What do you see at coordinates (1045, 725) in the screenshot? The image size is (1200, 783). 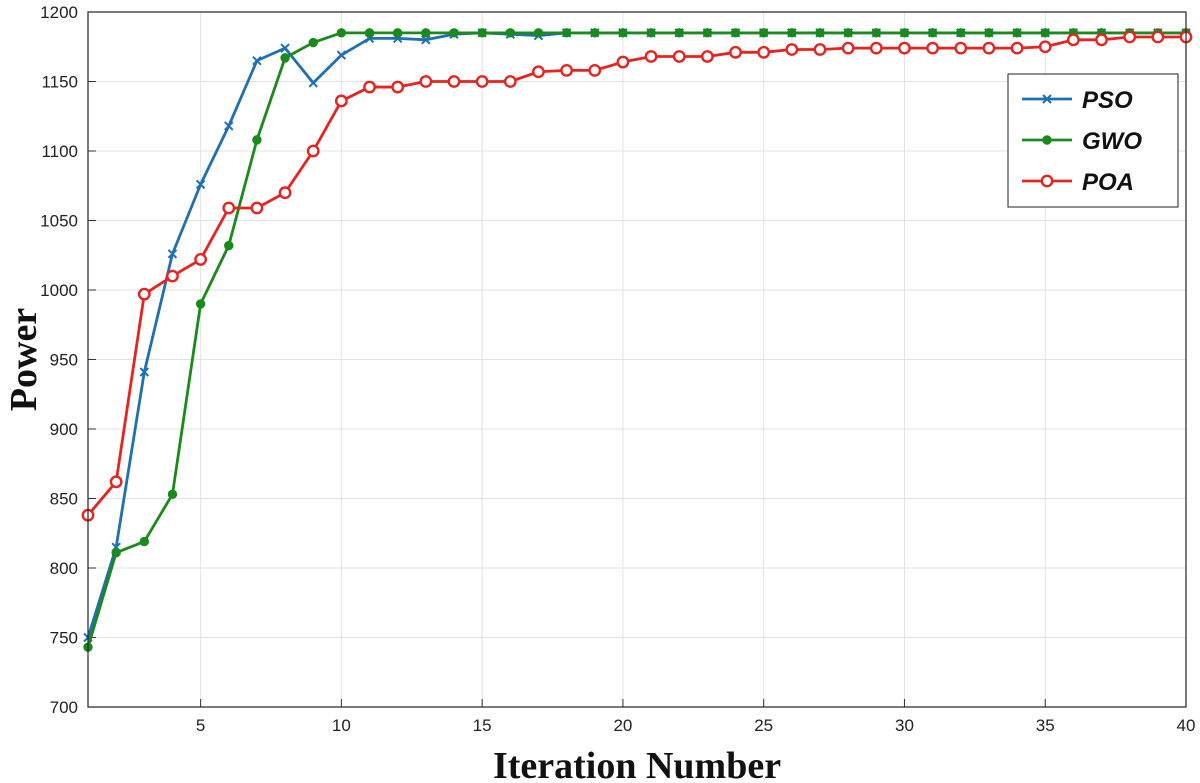 I see `x-tick-label: 35` at bounding box center [1045, 725].